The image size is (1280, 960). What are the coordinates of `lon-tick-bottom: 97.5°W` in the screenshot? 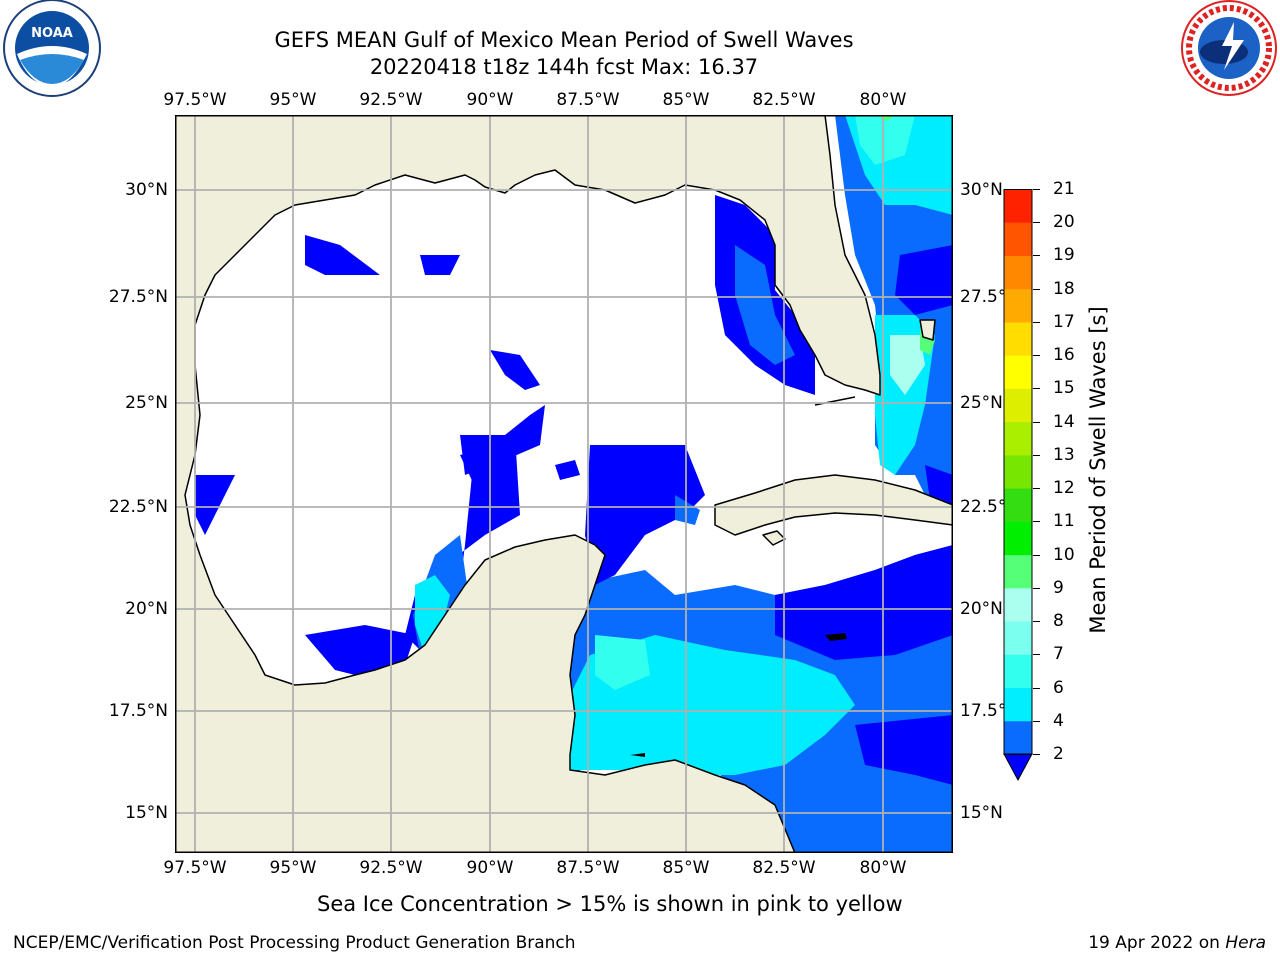 It's located at (195, 868).